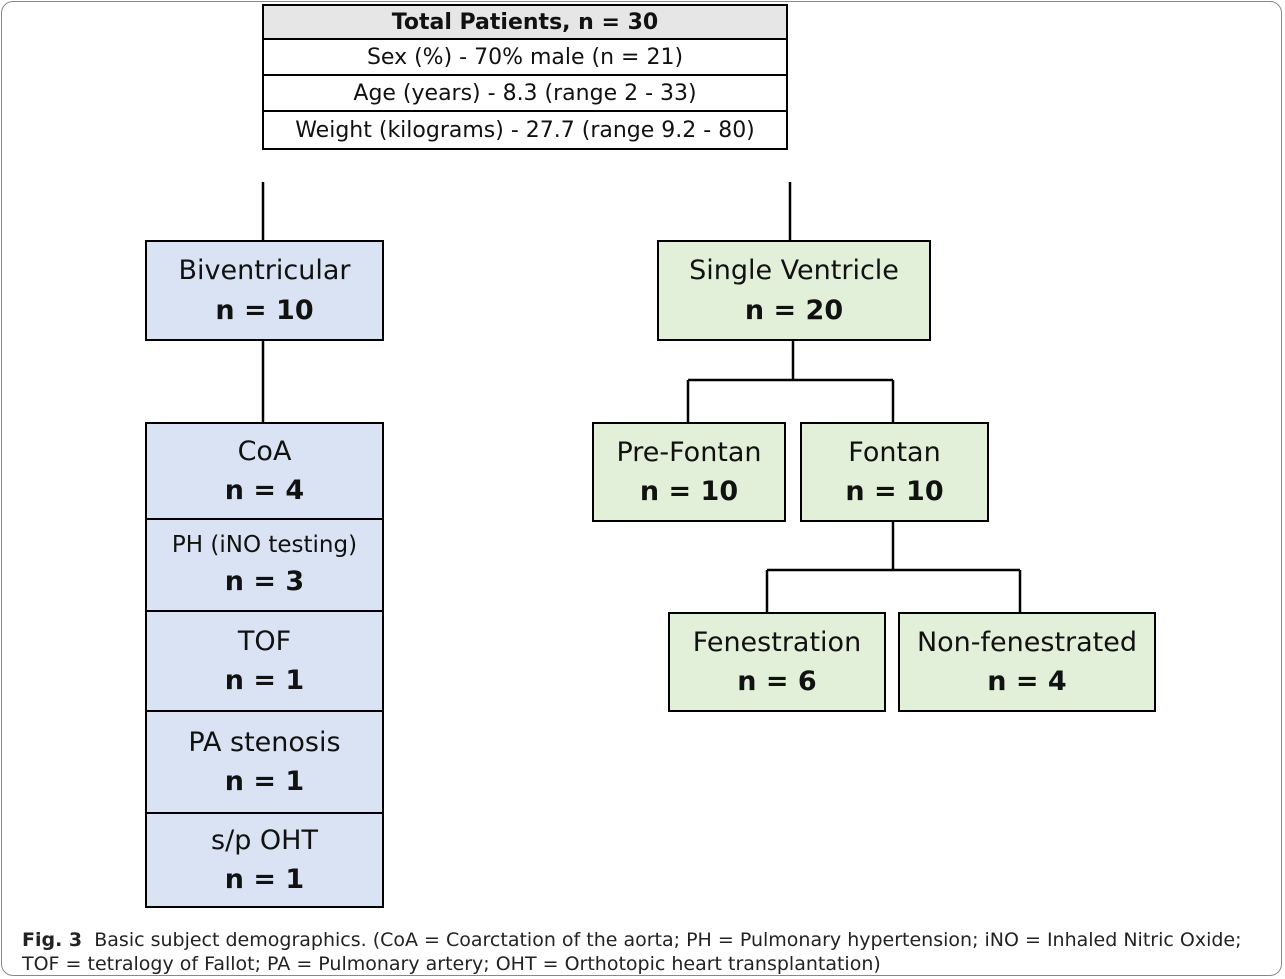  What do you see at coordinates (689, 452) in the screenshot?
I see `node-label: Pre-Fontan` at bounding box center [689, 452].